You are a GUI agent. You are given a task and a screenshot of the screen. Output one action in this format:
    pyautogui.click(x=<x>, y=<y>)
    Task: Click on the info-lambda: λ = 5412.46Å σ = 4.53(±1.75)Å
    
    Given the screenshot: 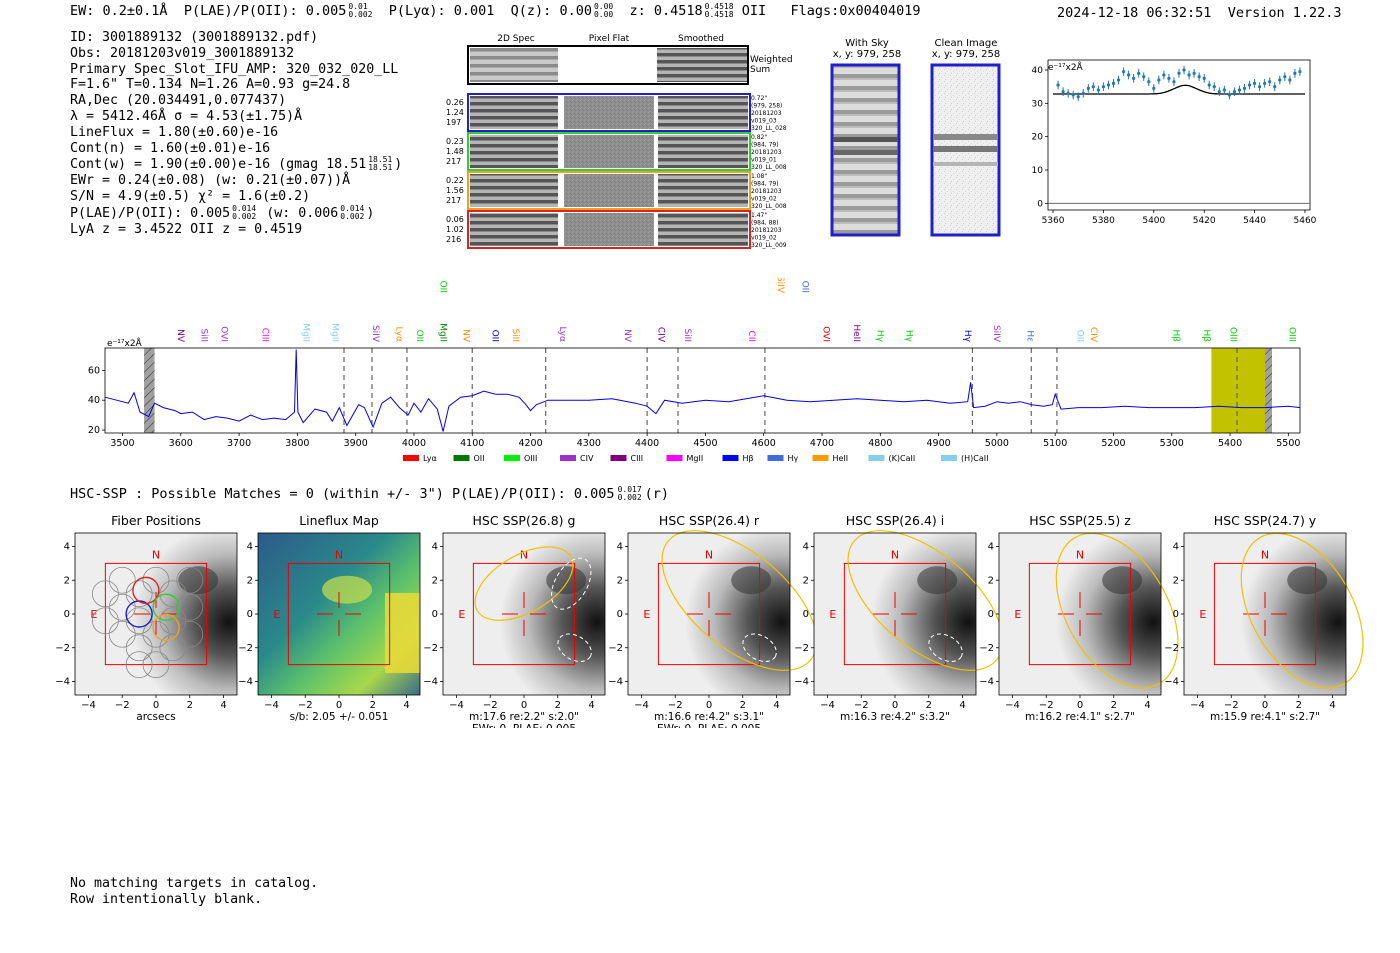 What is the action you would take?
    pyautogui.click(x=186, y=116)
    